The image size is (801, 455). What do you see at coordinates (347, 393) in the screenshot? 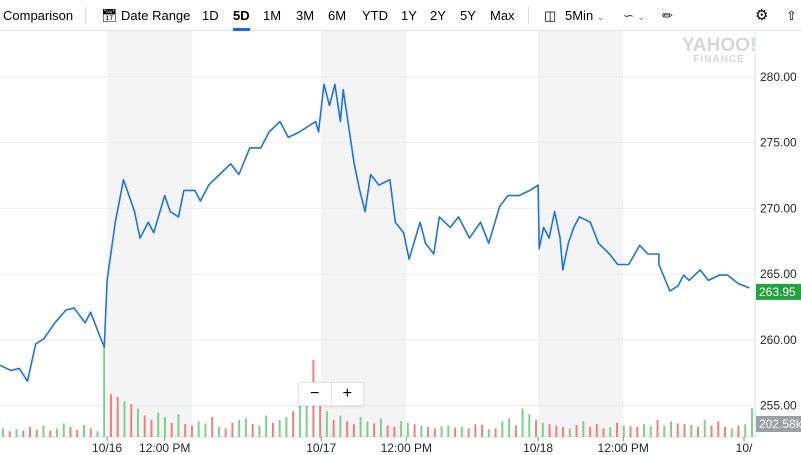
I see `zoom-in-button: +` at bounding box center [347, 393].